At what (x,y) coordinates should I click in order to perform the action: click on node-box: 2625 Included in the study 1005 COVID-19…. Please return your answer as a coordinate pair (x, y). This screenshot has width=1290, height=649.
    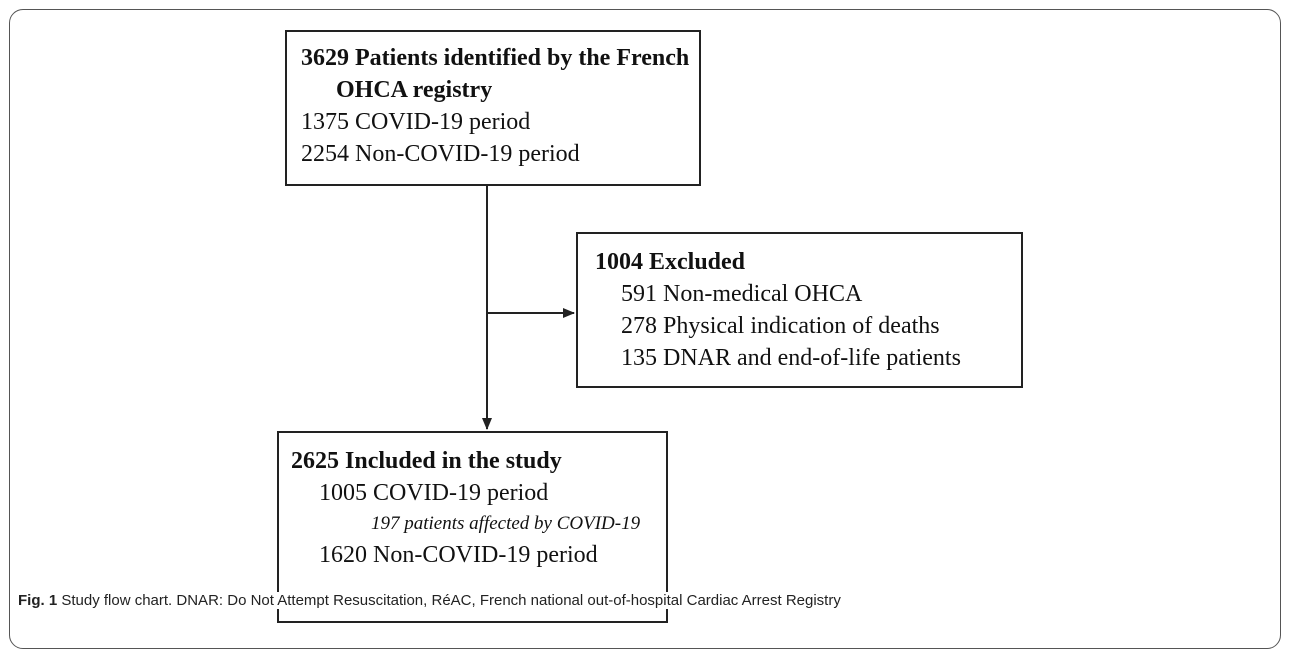
    Looking at the image, I should click on (472, 527).